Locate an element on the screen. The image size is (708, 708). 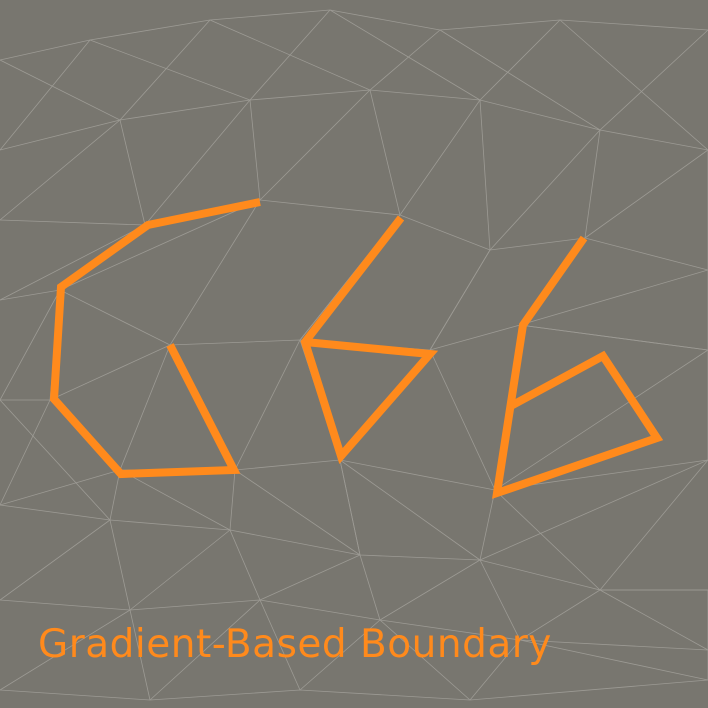
glyph-1-outer-stroke is located at coordinates (155, 338).